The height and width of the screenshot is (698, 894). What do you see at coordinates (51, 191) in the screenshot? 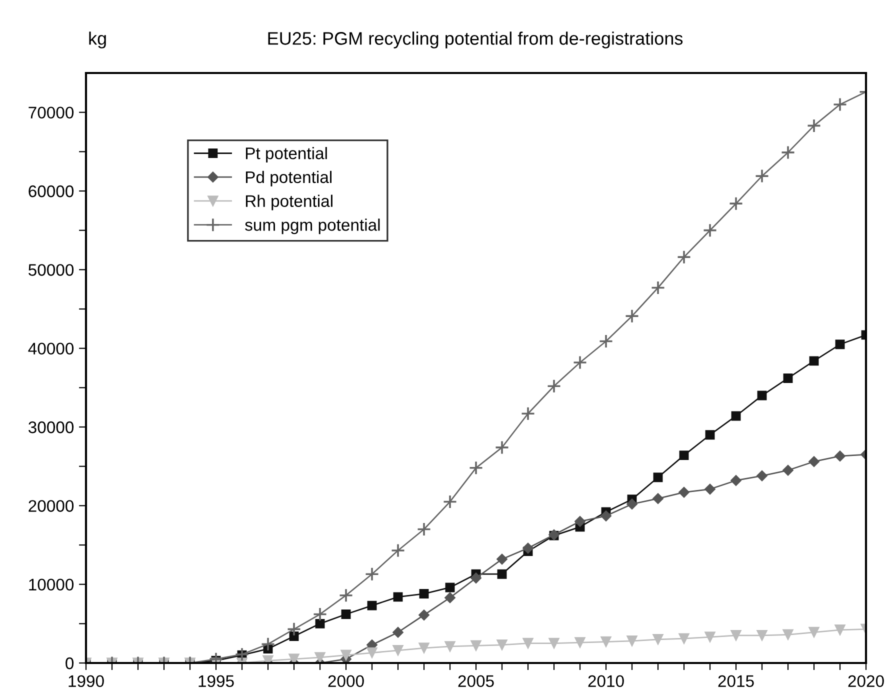
I see `y-tick-label: 60000` at bounding box center [51, 191].